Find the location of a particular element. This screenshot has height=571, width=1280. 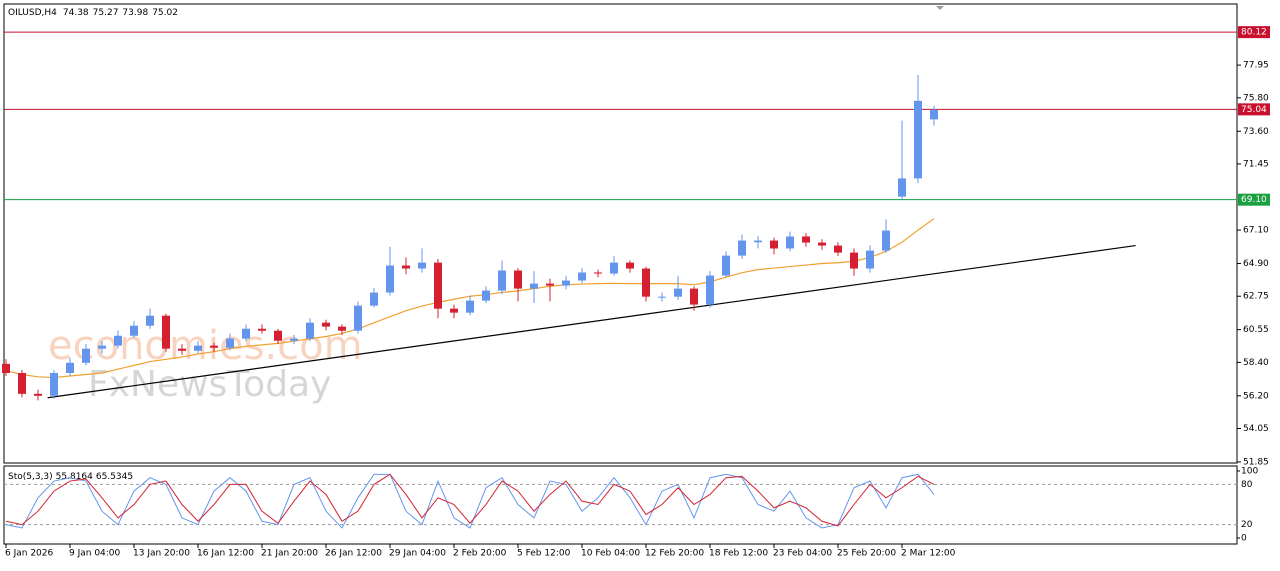

y-tick-label: 54.05 is located at coordinates (1256, 429).